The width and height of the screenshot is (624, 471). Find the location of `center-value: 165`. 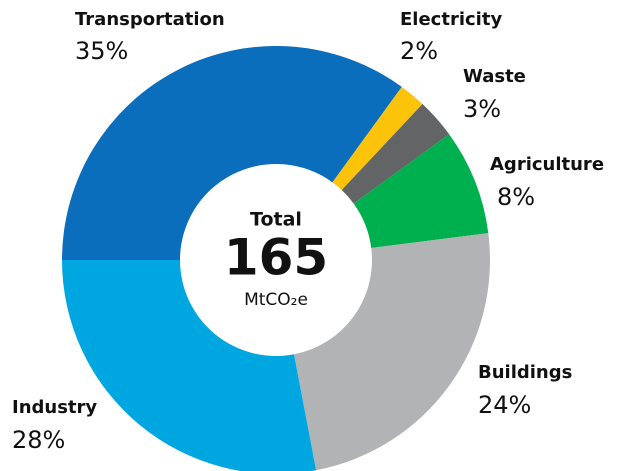

center-value: 165 is located at coordinates (276, 258).